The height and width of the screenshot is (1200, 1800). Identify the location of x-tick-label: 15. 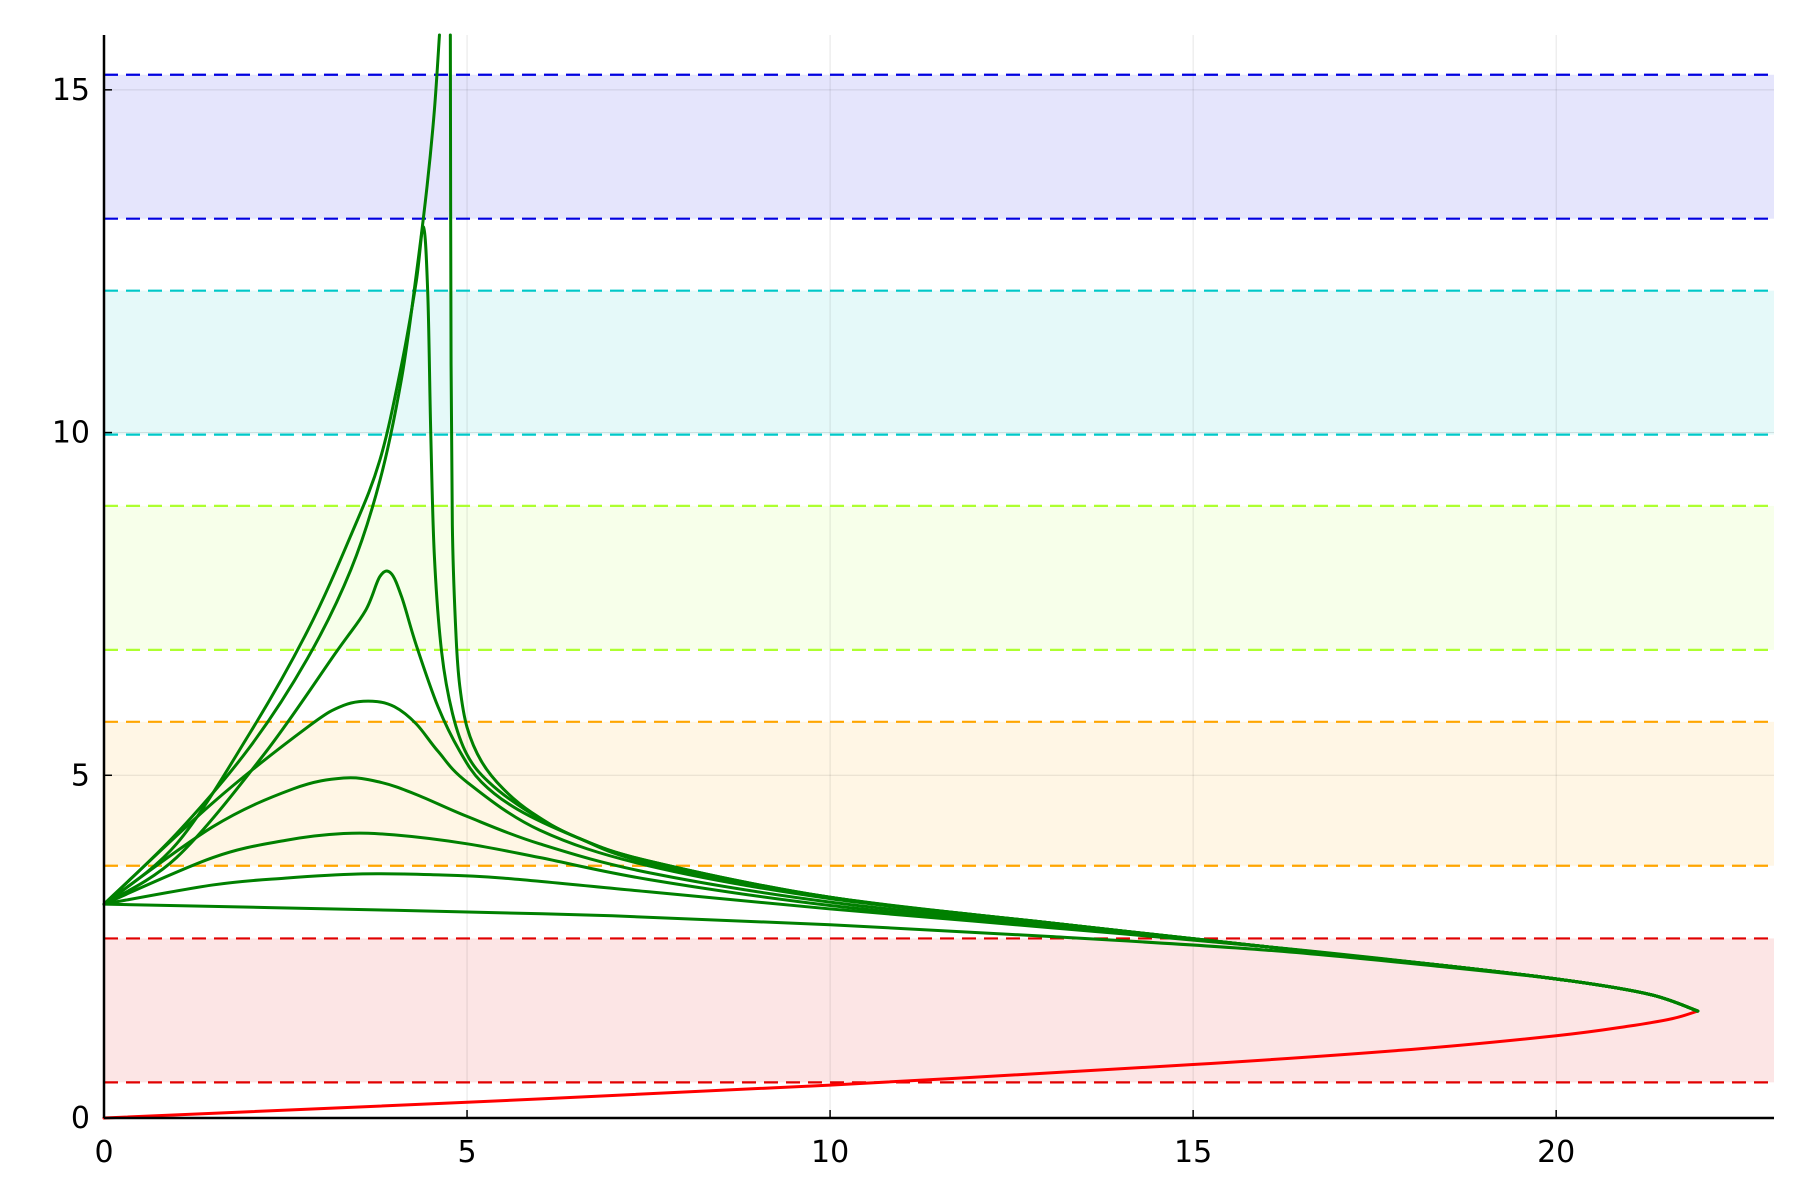
(1193, 1152).